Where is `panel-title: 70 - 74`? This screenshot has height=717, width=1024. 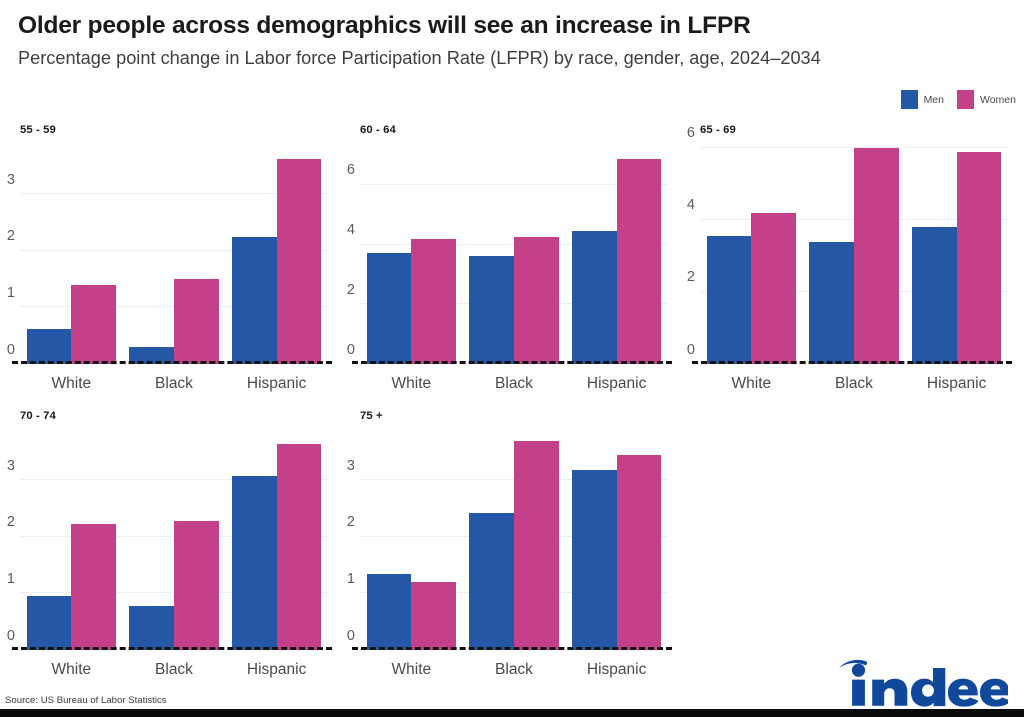
panel-title: 70 - 74 is located at coordinates (38, 416).